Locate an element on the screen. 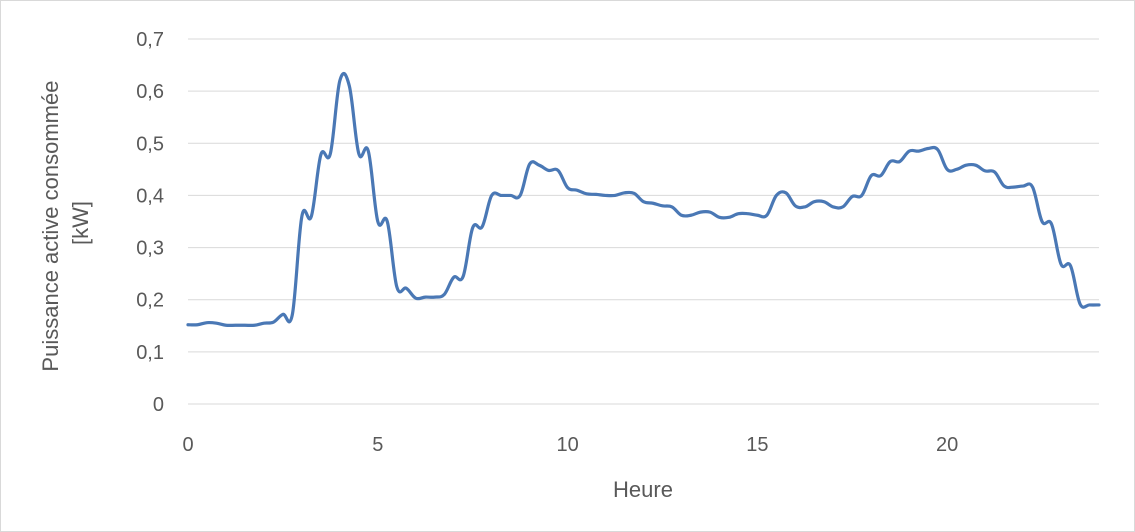  y-tick-label: 0,6 is located at coordinates (150, 92).